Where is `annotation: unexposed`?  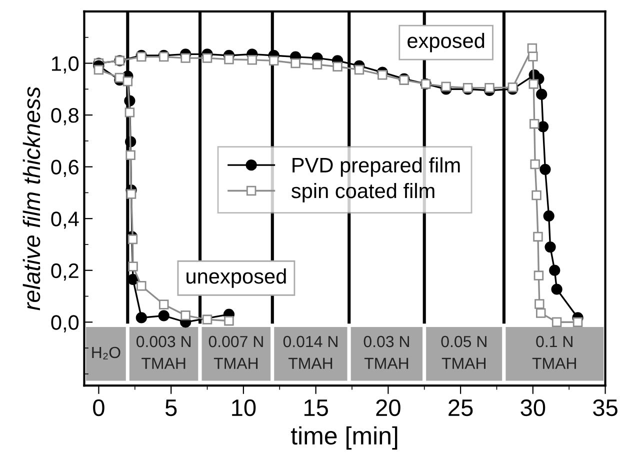
annotation: unexposed is located at coordinates (236, 278).